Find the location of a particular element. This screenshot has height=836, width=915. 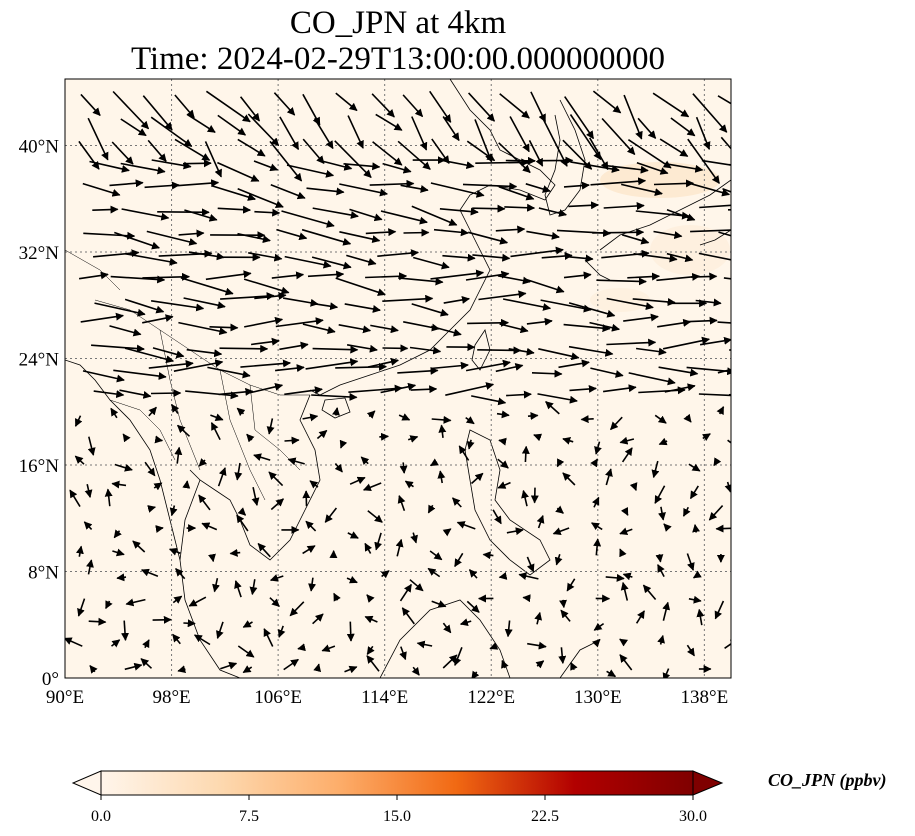

coastline-indochina is located at coordinates (250, 536).